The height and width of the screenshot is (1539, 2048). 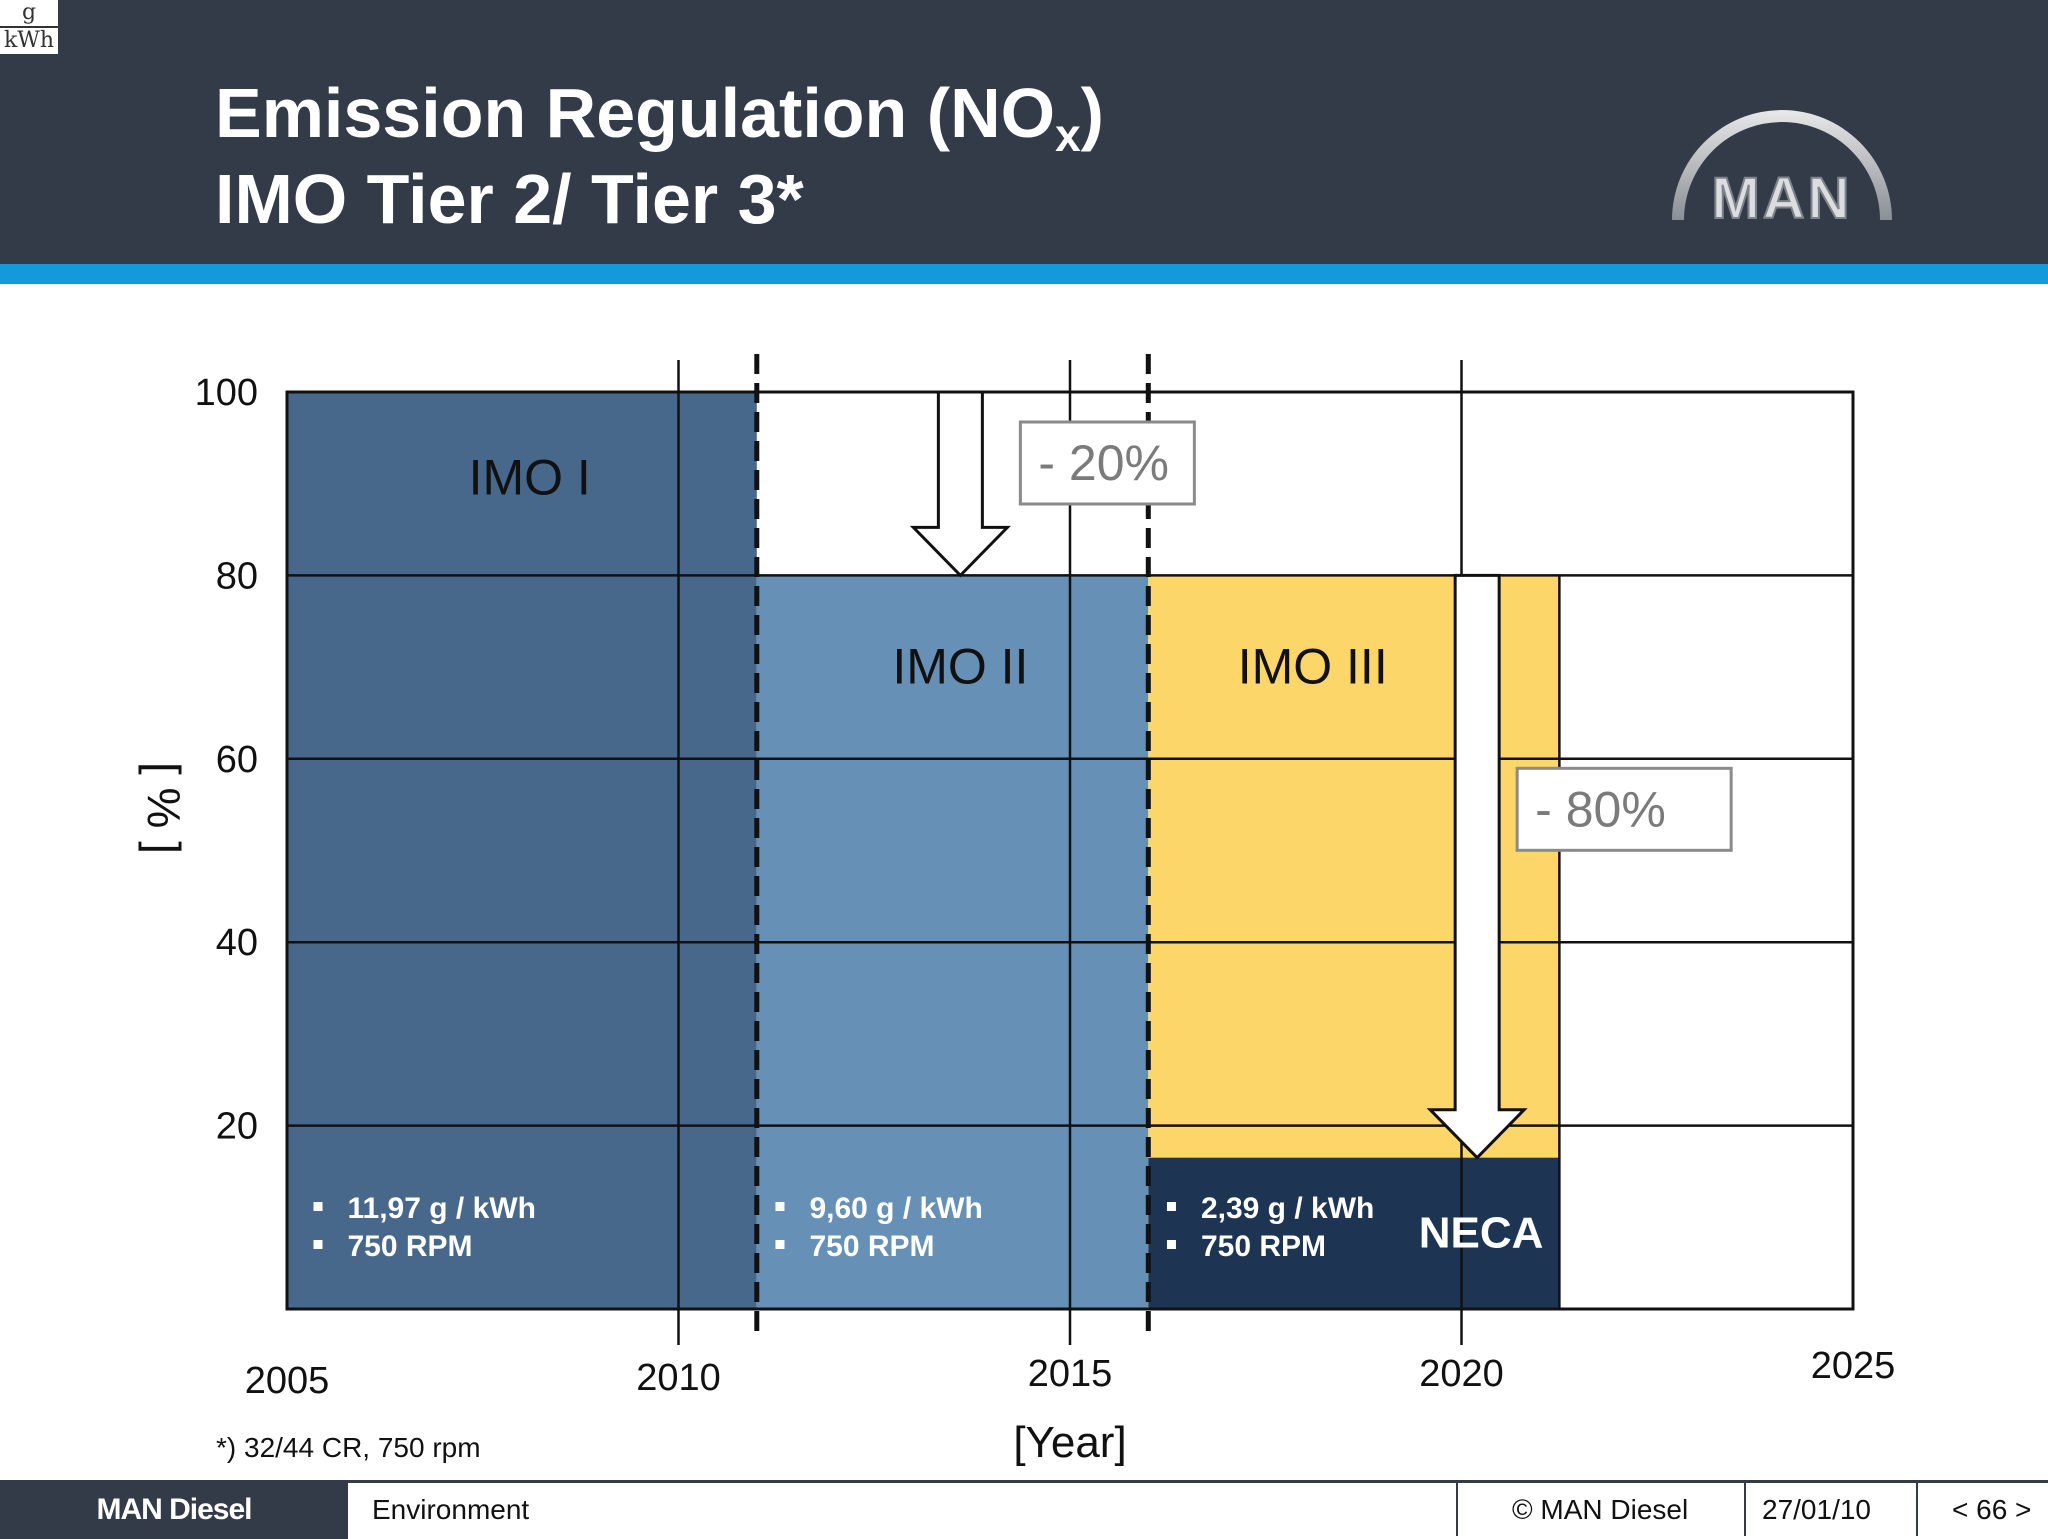 What do you see at coordinates (1853, 1366) in the screenshot?
I see `x-tick-label: 2025` at bounding box center [1853, 1366].